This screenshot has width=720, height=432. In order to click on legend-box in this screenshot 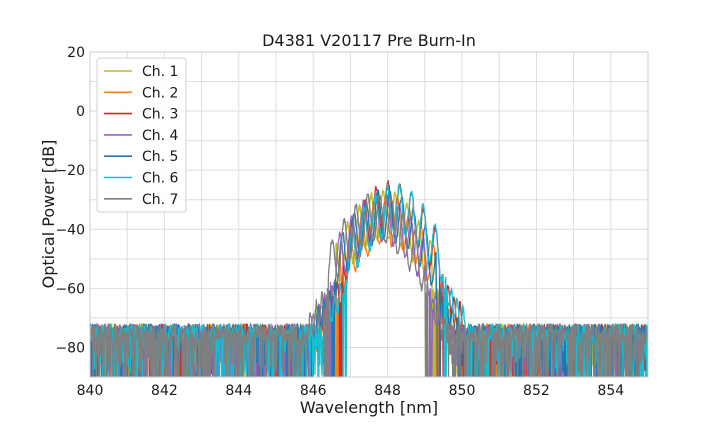, I will do `click(141, 135)`.